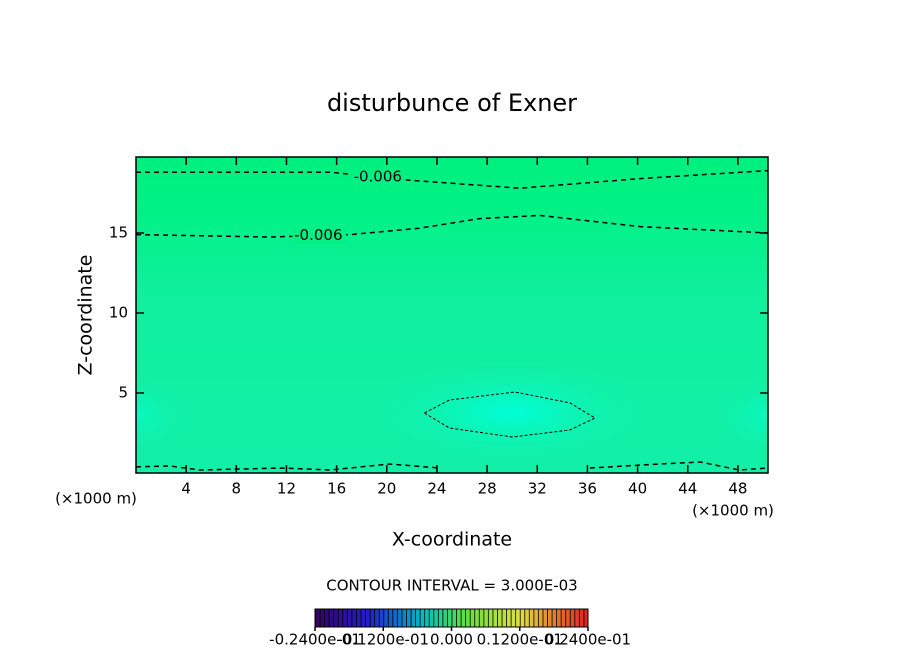 The width and height of the screenshot is (904, 654). What do you see at coordinates (237, 489) in the screenshot?
I see `x-tick-label: 8` at bounding box center [237, 489].